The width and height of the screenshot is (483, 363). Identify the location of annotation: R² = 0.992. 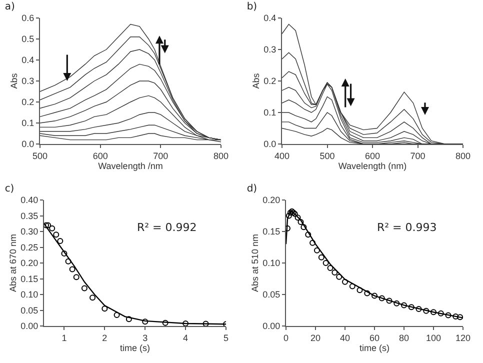
(167, 227).